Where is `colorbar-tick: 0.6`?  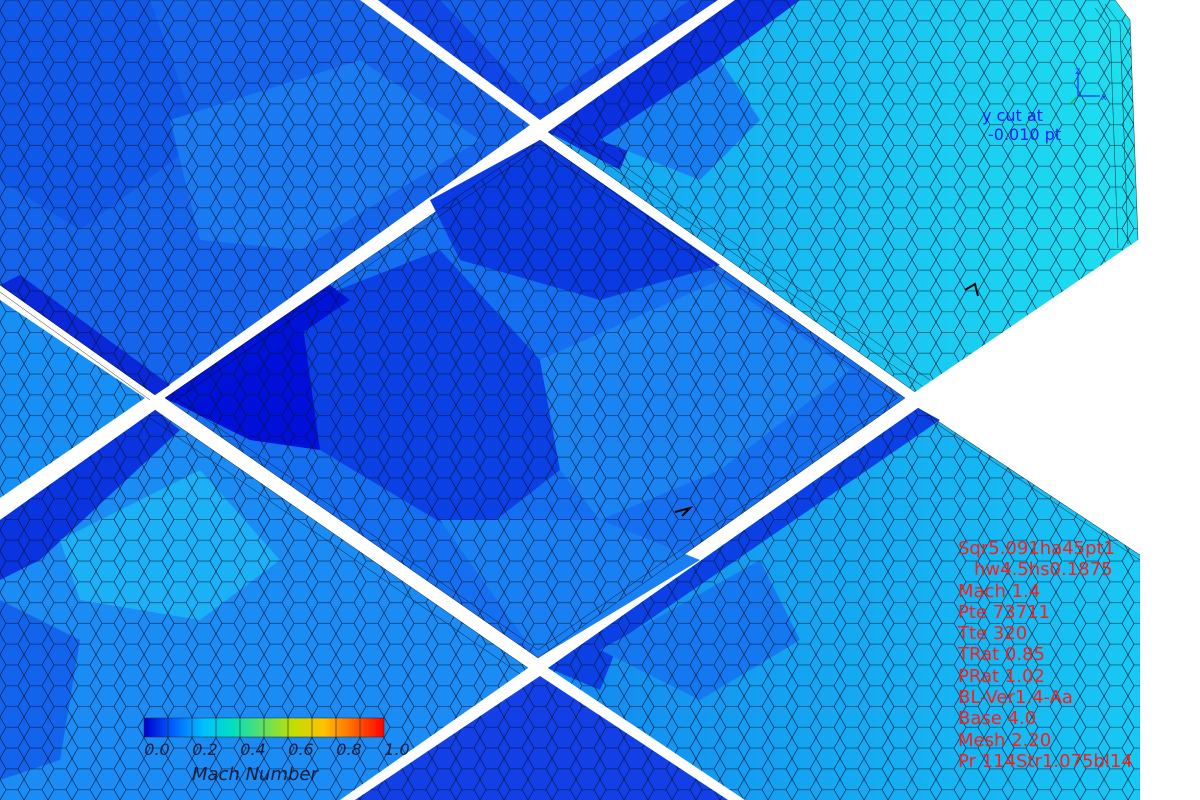 colorbar-tick: 0.6 is located at coordinates (301, 749).